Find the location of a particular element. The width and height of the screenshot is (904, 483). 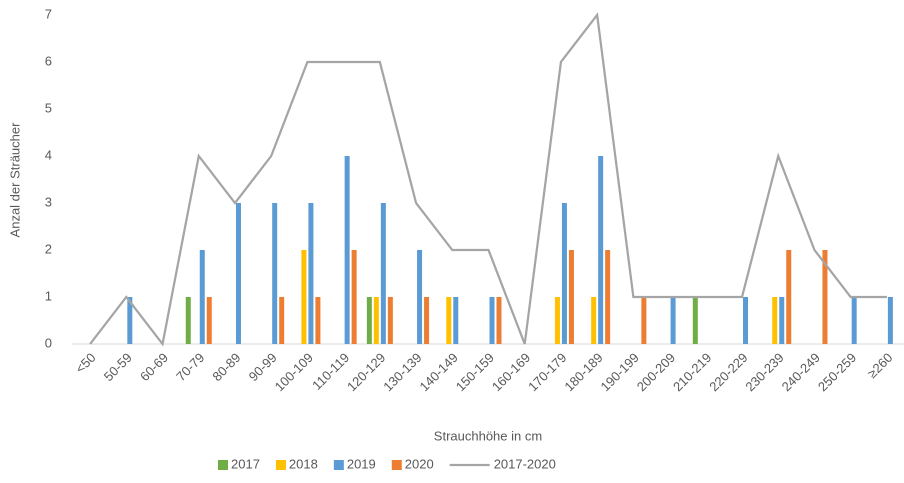

x-tick-label: 90-99 is located at coordinates (263, 367).